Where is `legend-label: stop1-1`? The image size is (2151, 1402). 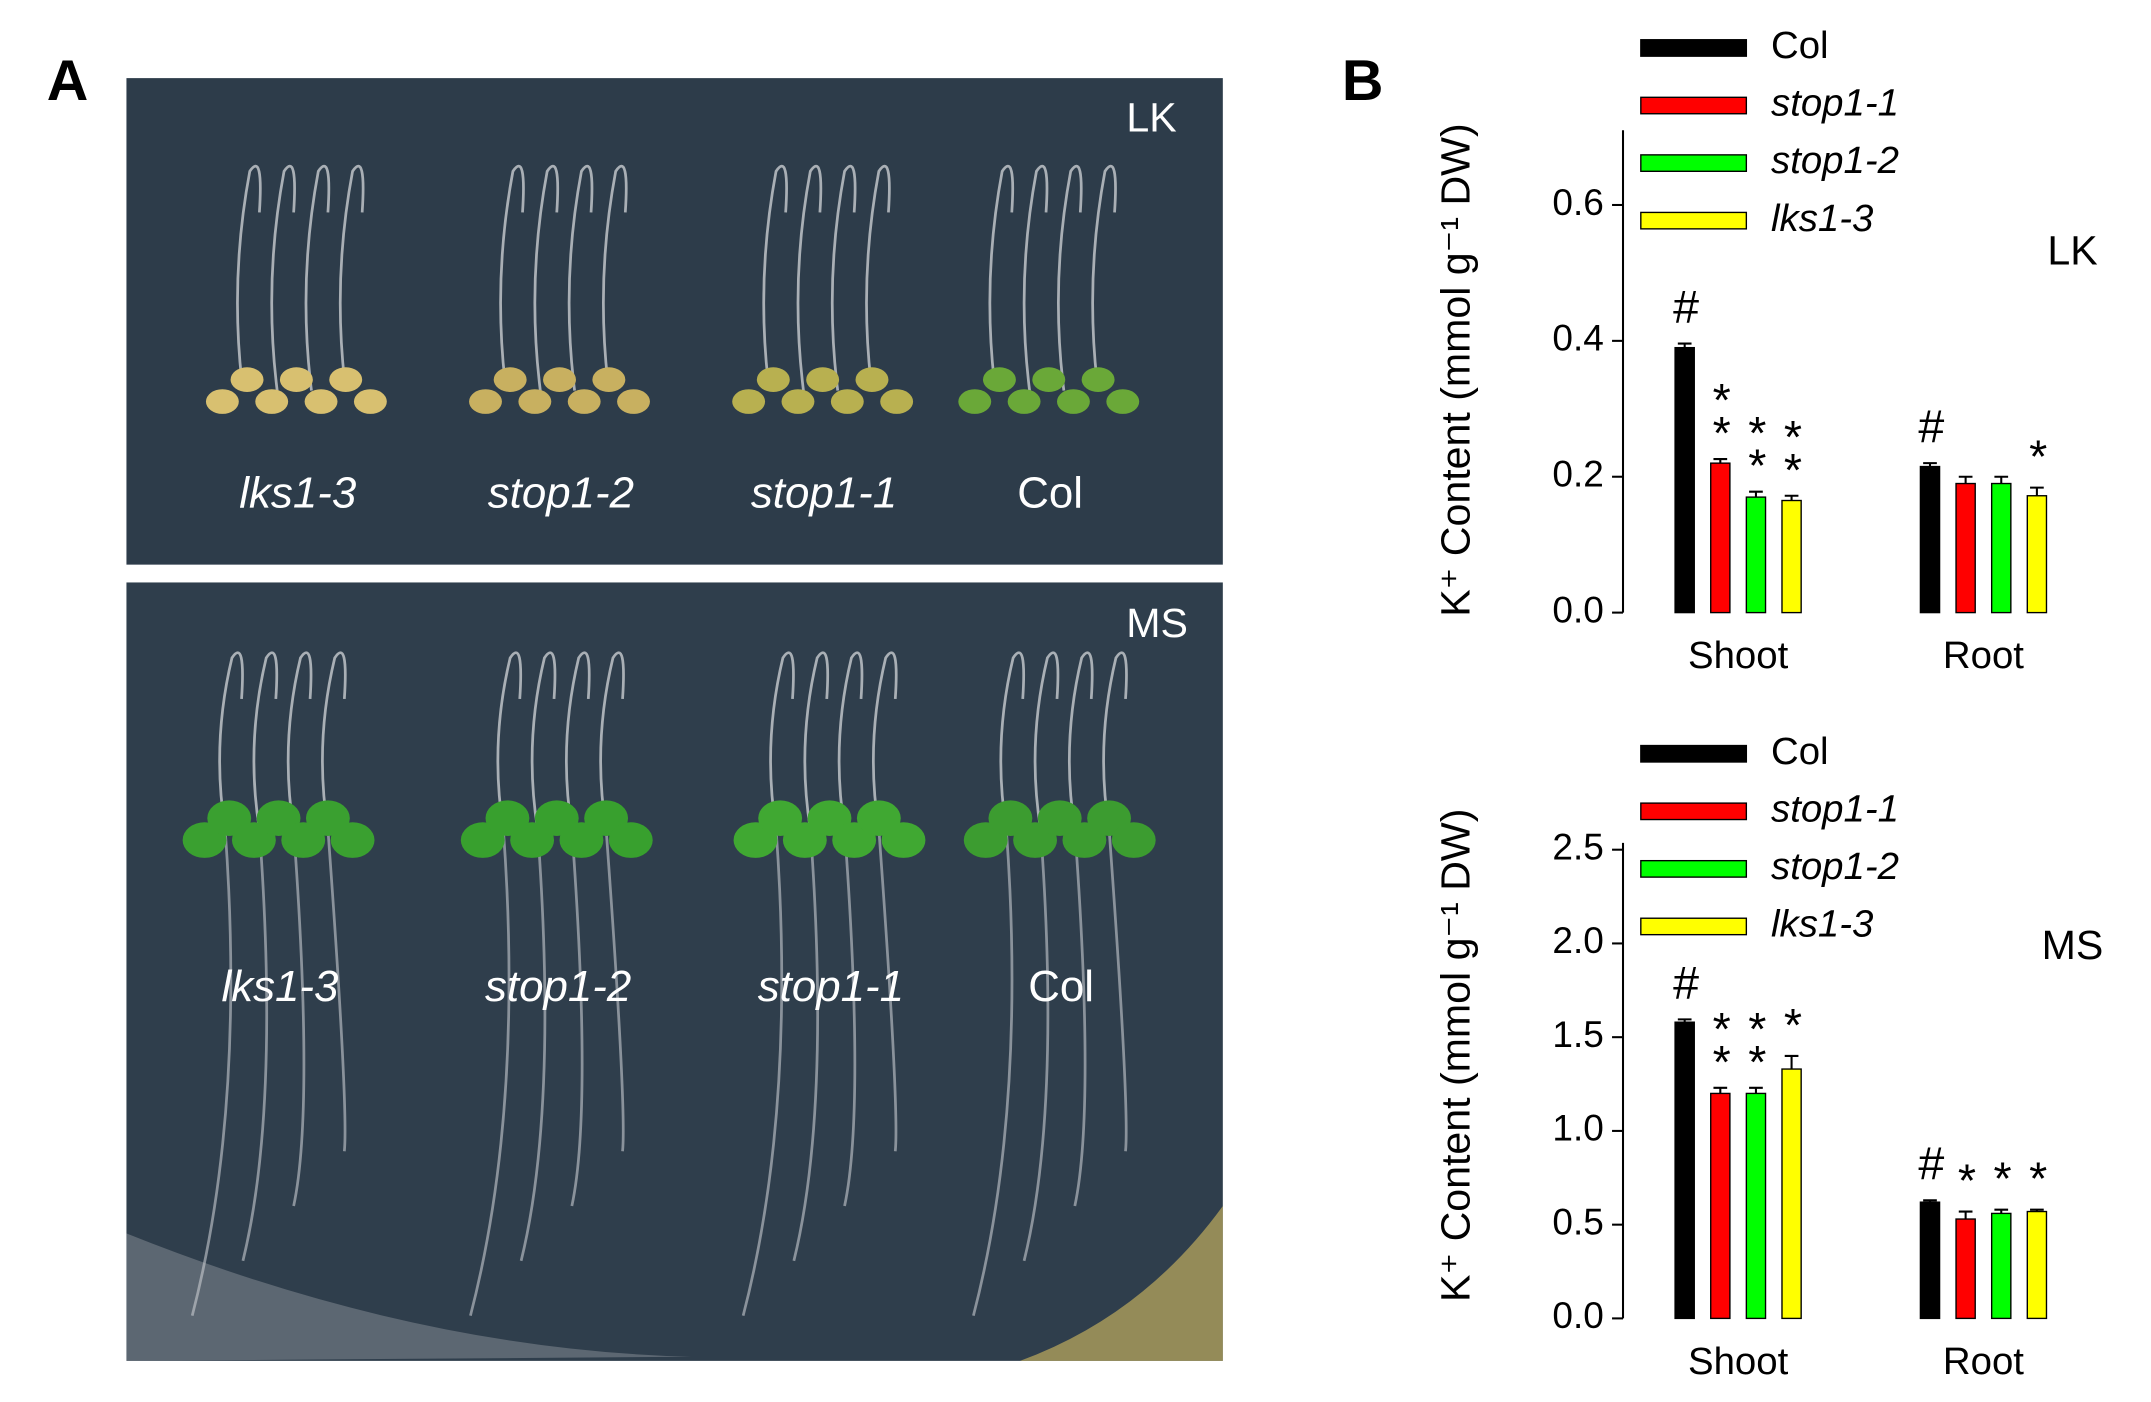 legend-label: stop1-1 is located at coordinates (1835, 103).